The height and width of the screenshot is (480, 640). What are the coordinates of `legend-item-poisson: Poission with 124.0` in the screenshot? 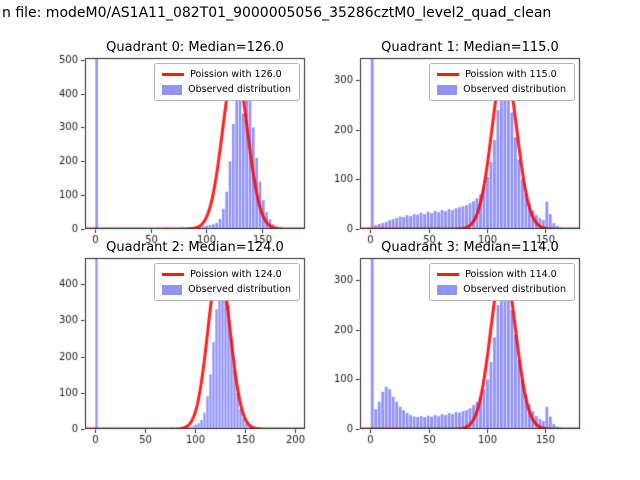 It's located at (226, 274).